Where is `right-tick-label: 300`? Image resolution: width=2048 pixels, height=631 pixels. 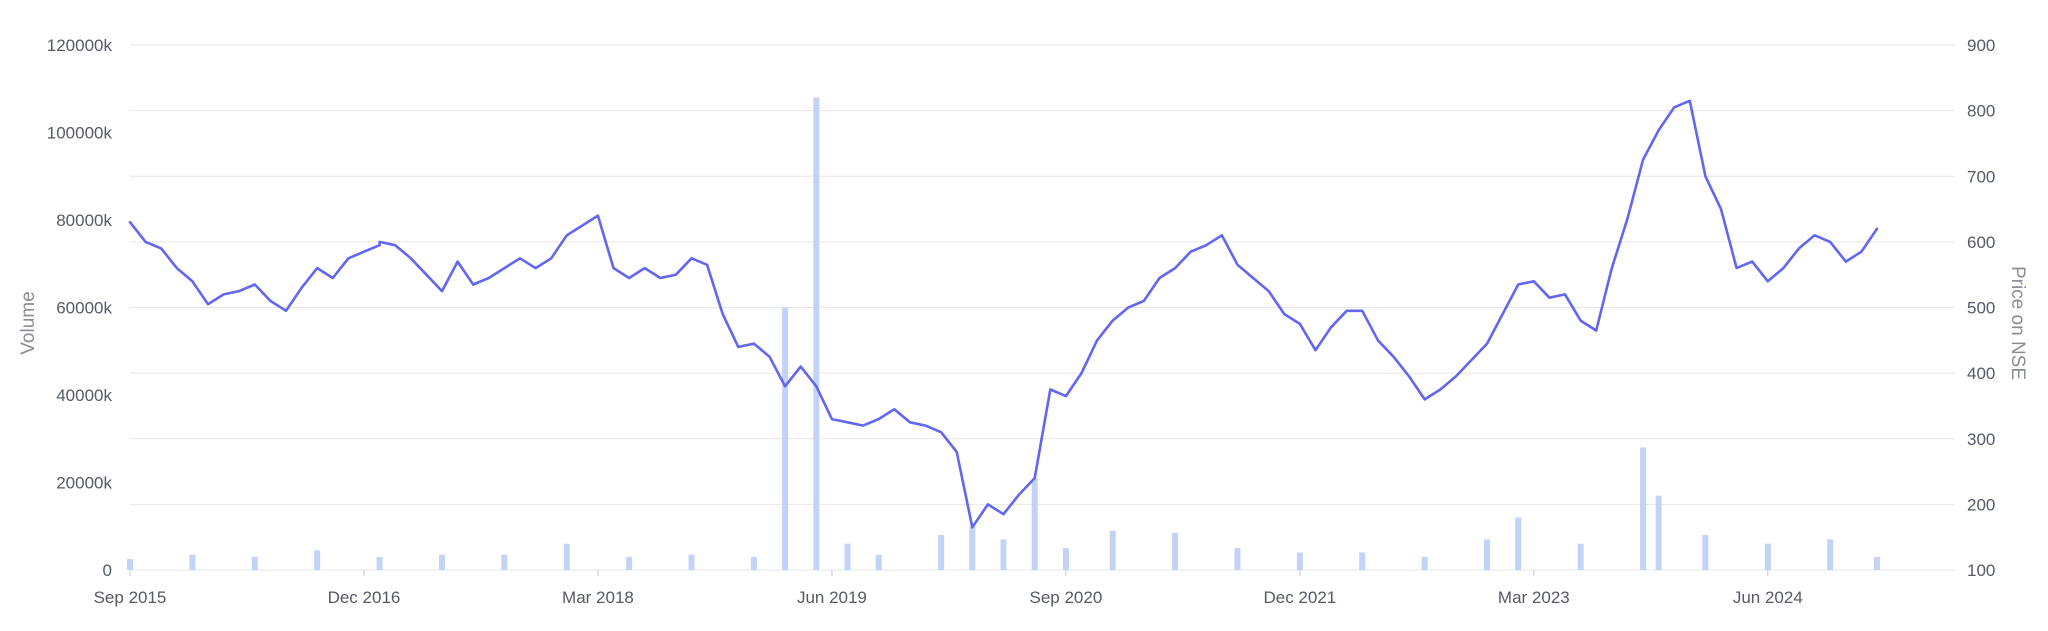 right-tick-label: 300 is located at coordinates (1981, 439).